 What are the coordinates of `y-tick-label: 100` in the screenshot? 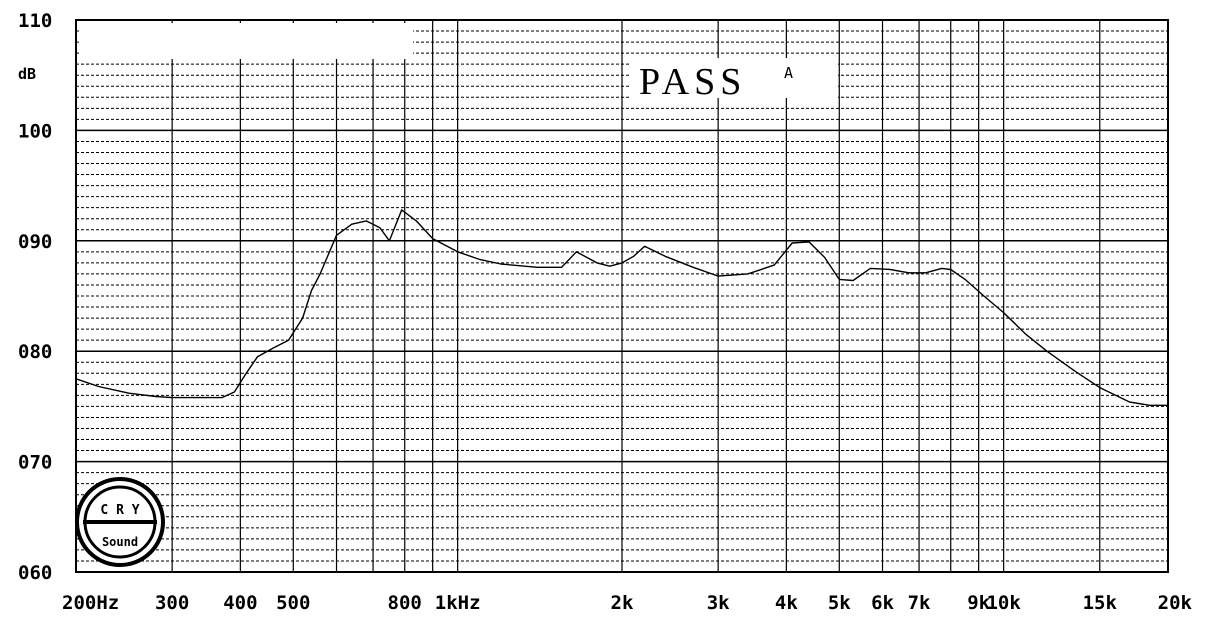 It's located at (35, 131).